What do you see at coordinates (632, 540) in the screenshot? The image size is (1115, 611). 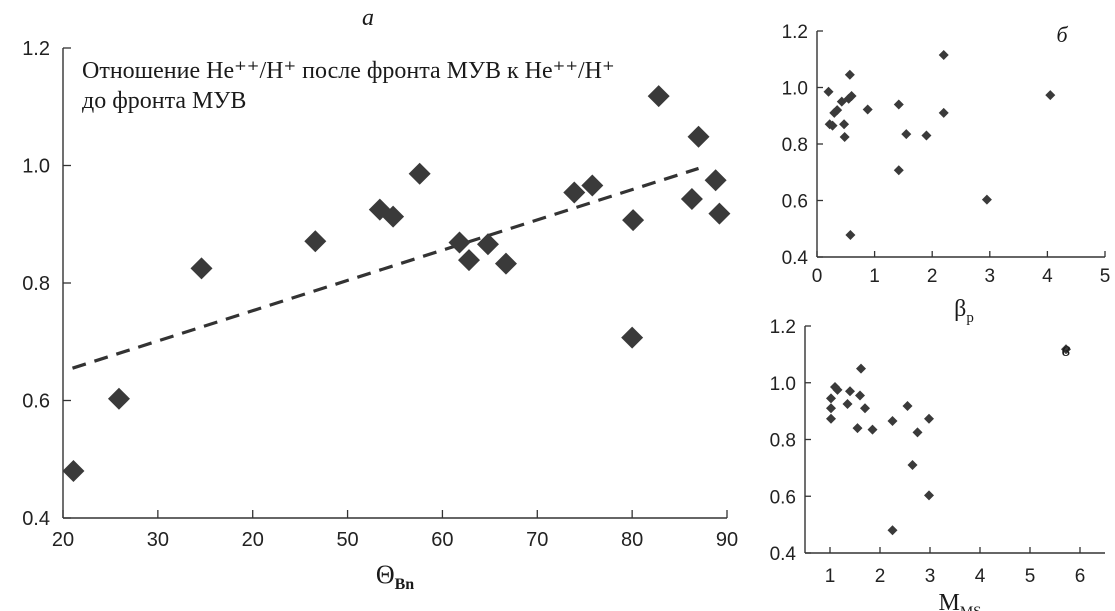 I see `x-tick-label: 80` at bounding box center [632, 540].